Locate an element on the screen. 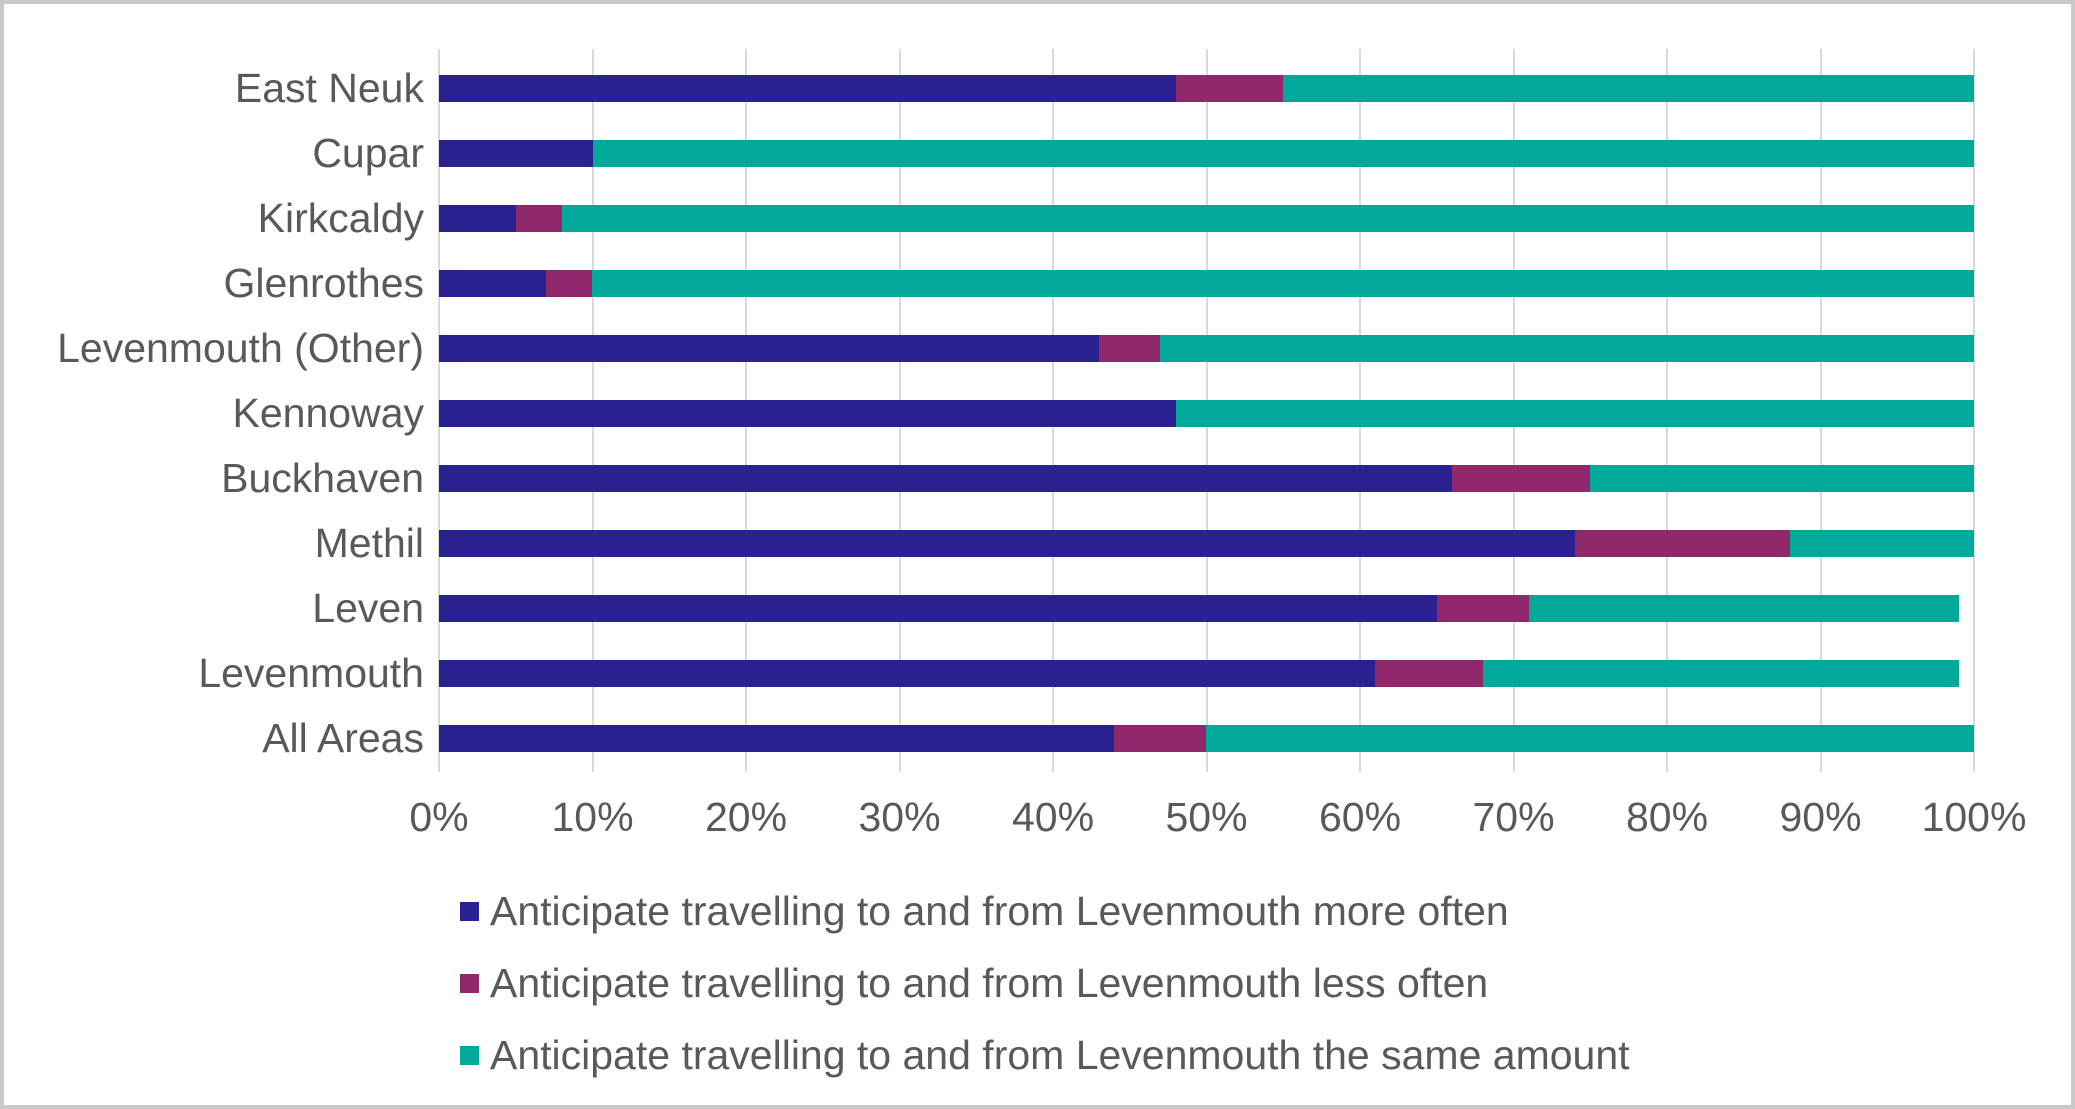 The height and width of the screenshot is (1109, 2075). chart-row: Kennoway is located at coordinates (1037, 413).